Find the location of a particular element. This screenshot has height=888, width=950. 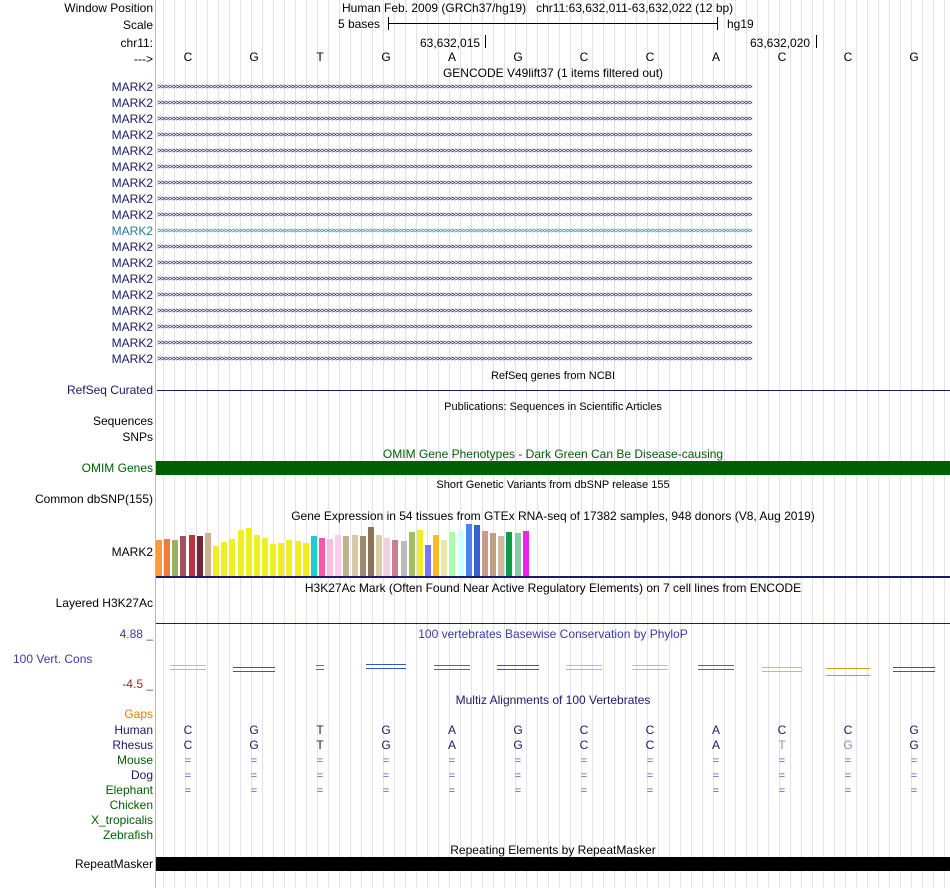

omim-label: OMIM Genes is located at coordinates (117, 468).